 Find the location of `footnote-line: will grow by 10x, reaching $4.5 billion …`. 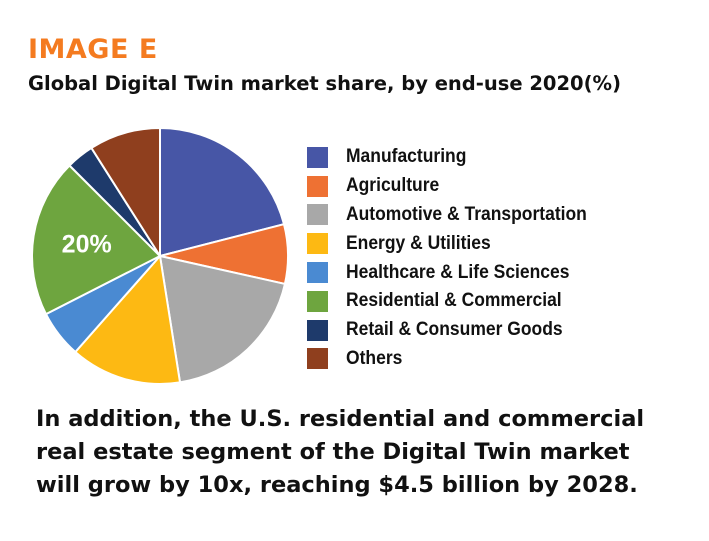

footnote-line: will grow by 10x, reaching $4.5 billion … is located at coordinates (337, 485).